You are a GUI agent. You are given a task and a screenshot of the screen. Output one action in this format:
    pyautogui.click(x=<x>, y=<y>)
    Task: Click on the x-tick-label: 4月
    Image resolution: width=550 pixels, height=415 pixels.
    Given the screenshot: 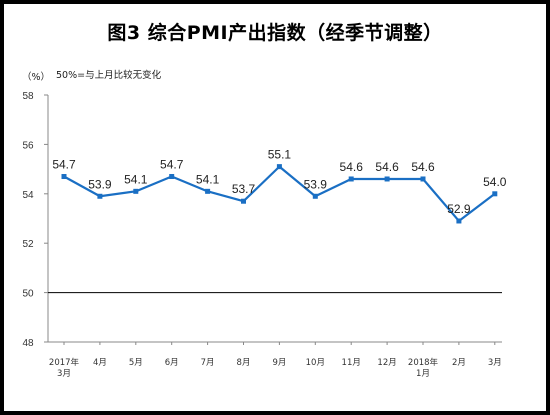 What is the action you would take?
    pyautogui.click(x=100, y=363)
    